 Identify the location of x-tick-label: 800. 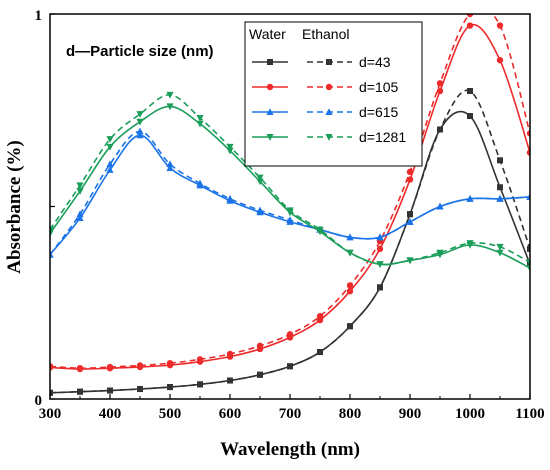
(350, 414).